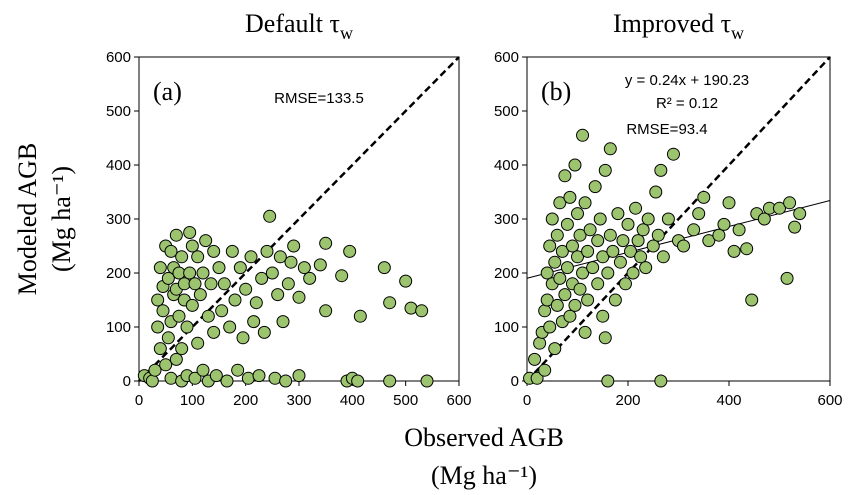  I want to click on y-tick-label: 400, so click(506, 165).